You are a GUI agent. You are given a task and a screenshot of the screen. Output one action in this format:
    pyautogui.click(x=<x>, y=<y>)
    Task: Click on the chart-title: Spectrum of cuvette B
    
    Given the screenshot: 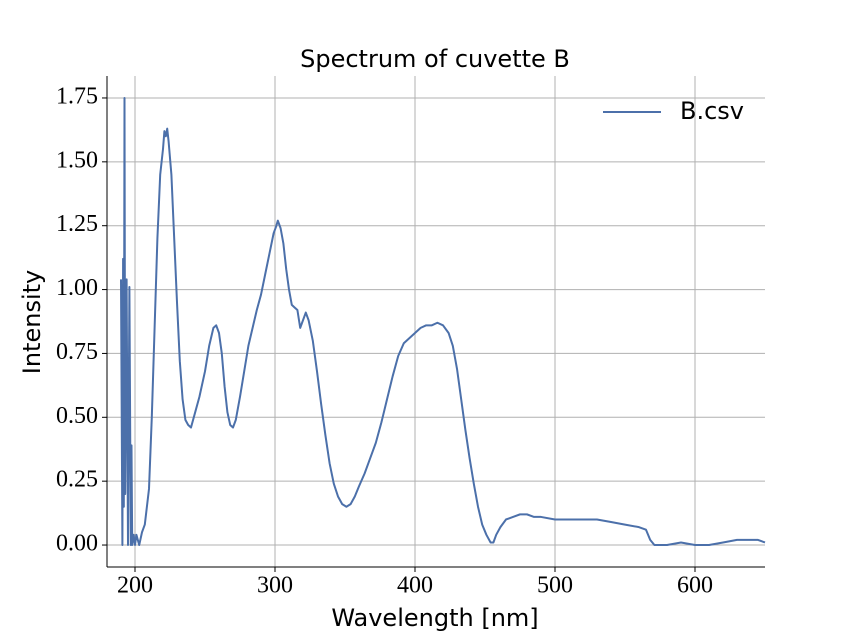 What is the action you would take?
    pyautogui.click(x=435, y=59)
    